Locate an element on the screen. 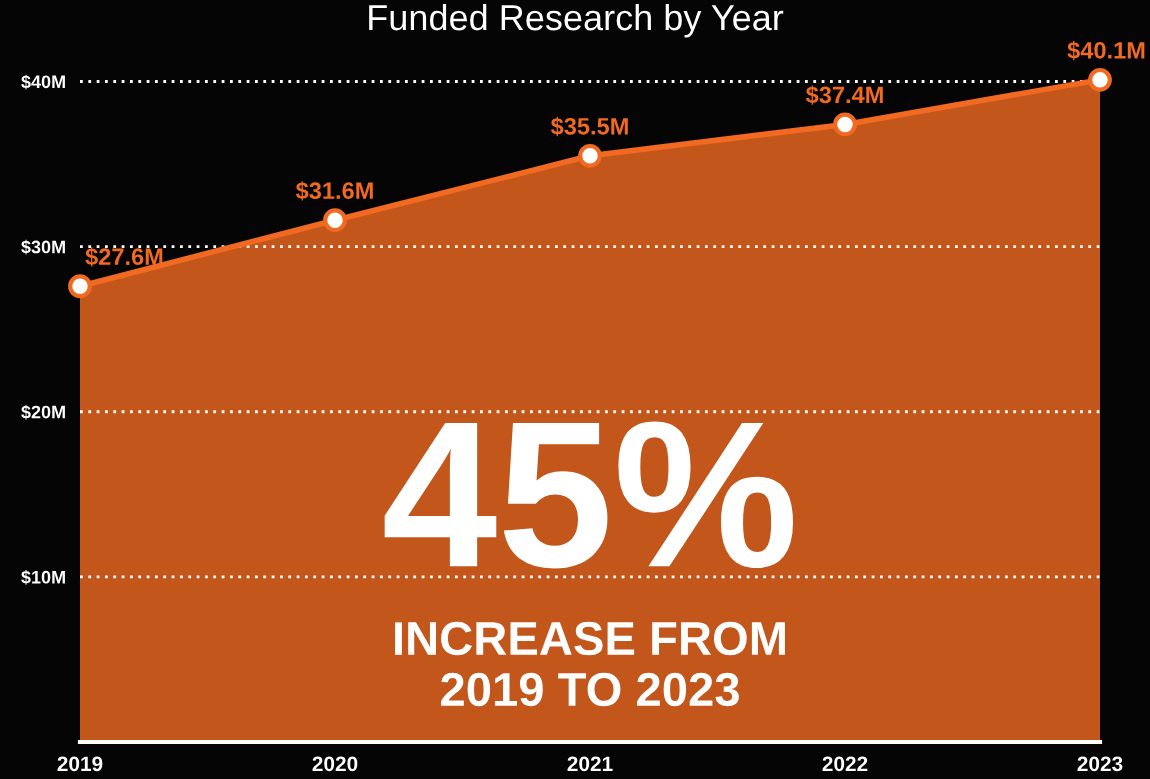 This screenshot has height=779, width=1150. y-tick-label: $20M is located at coordinates (43, 412).